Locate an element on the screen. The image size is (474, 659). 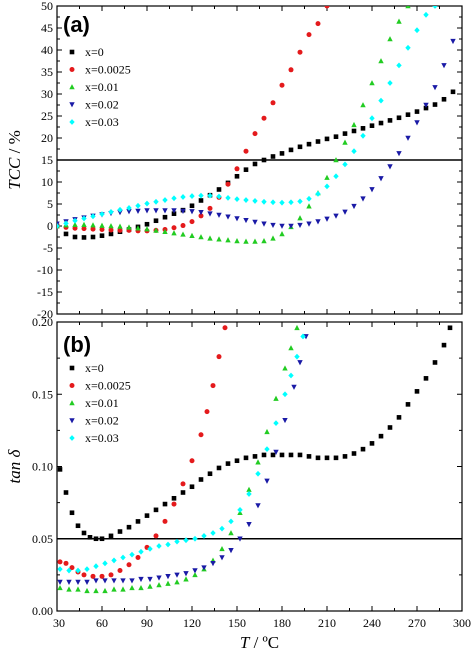
panel-b-y-tick-label: 0.10 is located at coordinates (42, 467).